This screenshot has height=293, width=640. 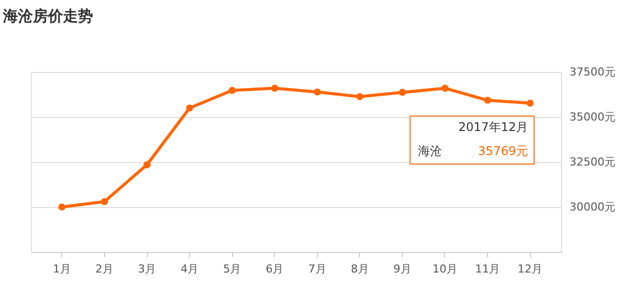 What do you see at coordinates (445, 269) in the screenshot?
I see `x-tick-label: 10月` at bounding box center [445, 269].